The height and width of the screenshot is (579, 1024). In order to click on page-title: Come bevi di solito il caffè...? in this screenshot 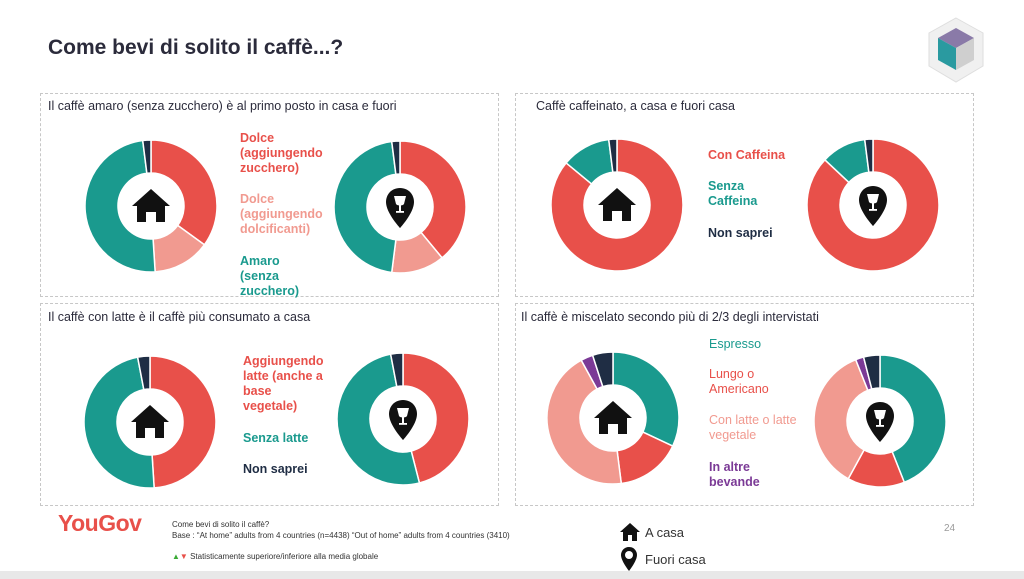, I will do `click(196, 47)`.